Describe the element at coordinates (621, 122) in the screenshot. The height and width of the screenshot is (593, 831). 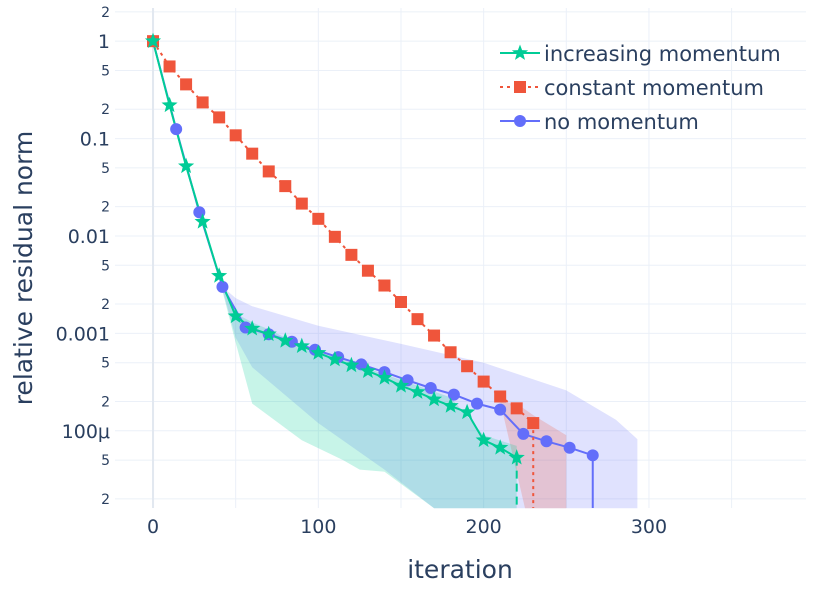
I see `legend-label: no momentum` at that location.